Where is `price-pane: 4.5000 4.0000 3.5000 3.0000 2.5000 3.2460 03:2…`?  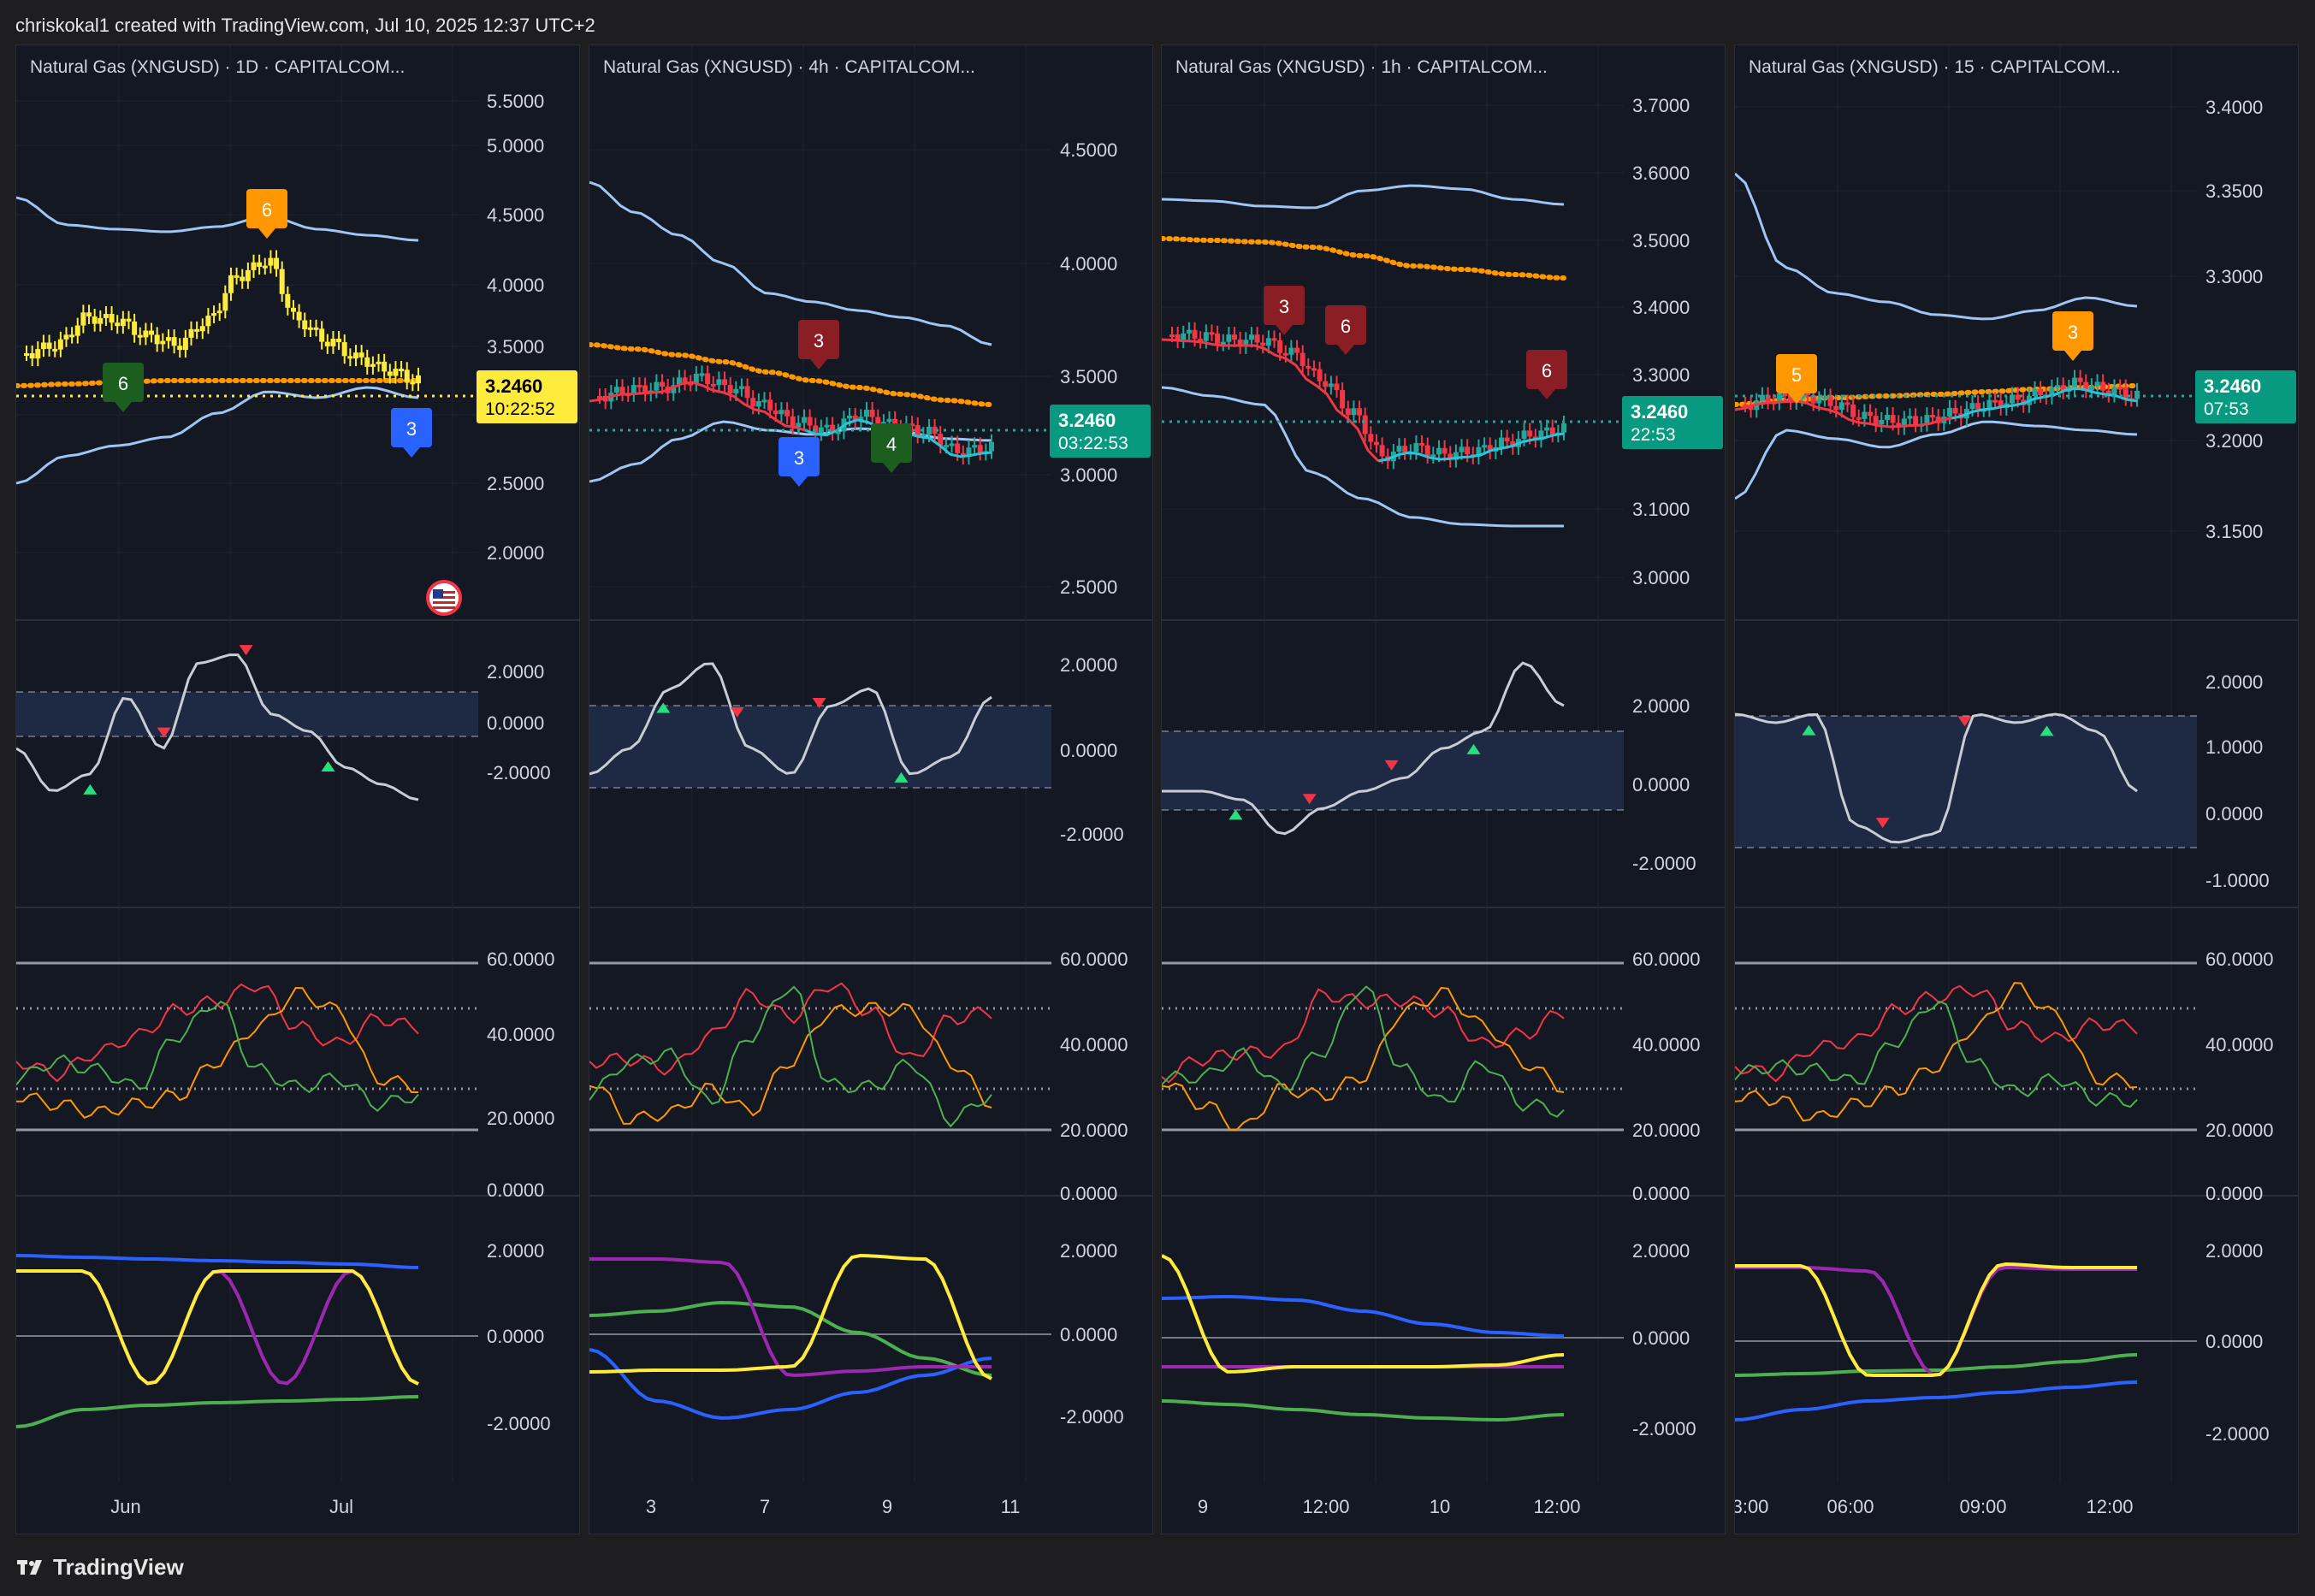 price-pane: 4.5000 4.0000 3.5000 3.0000 2.5000 3.2460 03:2… is located at coordinates (870, 368).